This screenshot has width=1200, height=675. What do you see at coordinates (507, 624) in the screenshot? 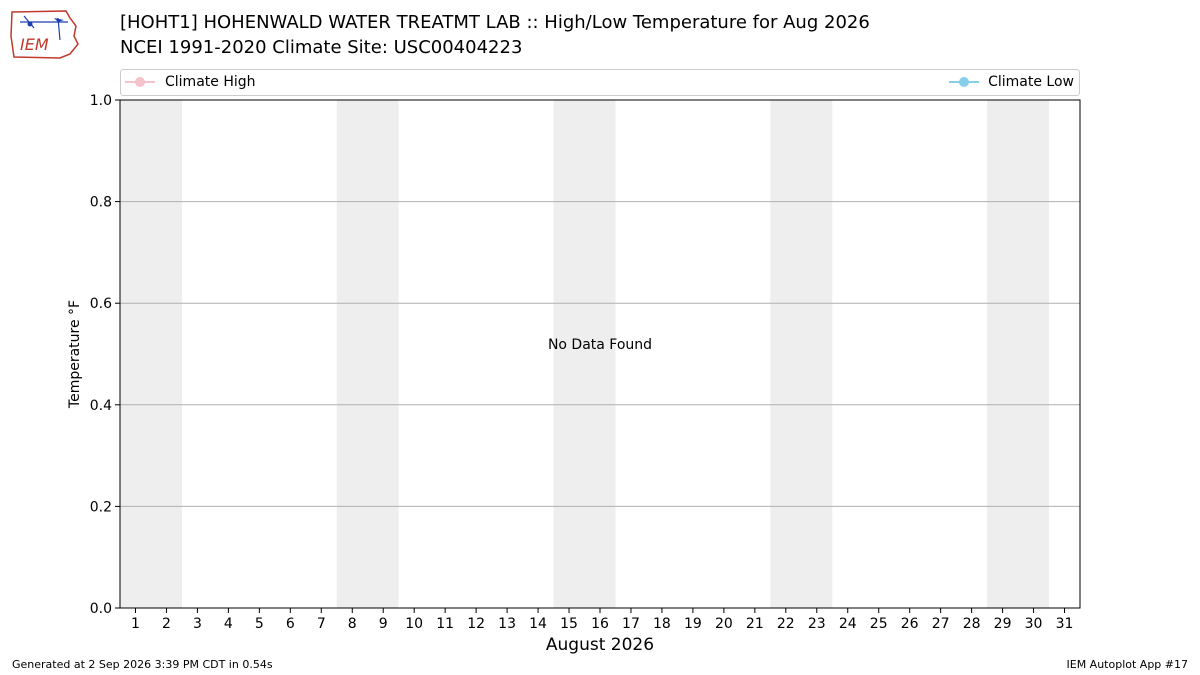
I see `x-tick-label-12: 13` at bounding box center [507, 624].